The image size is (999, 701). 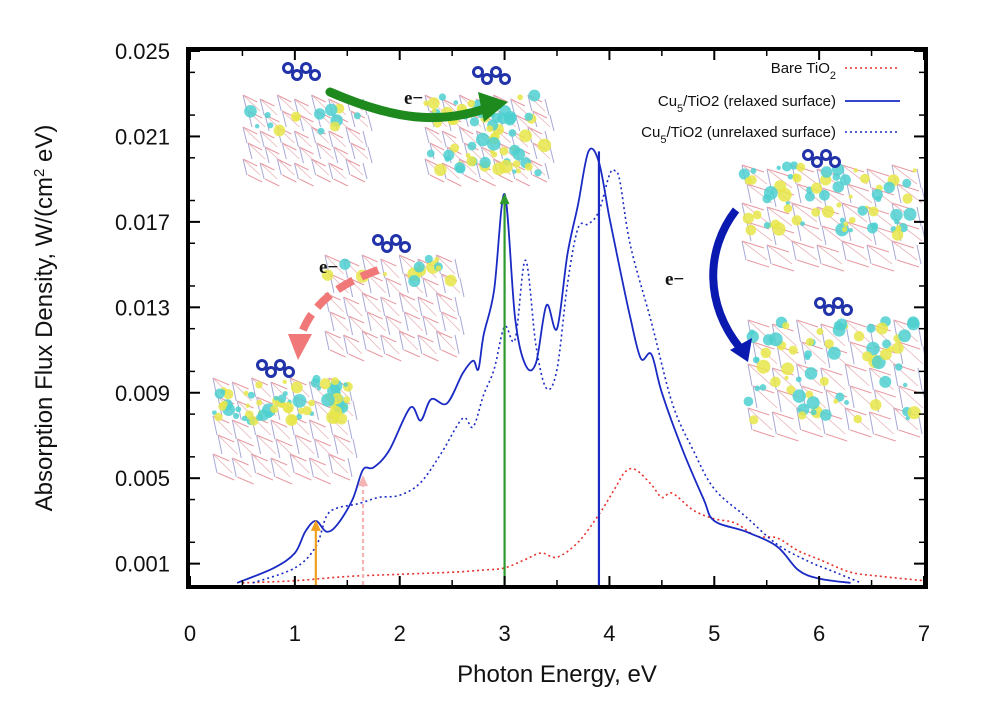 I want to click on legend-label-relaxed: Cu5/TiO2 (relaxed surface), so click(x=747, y=104).